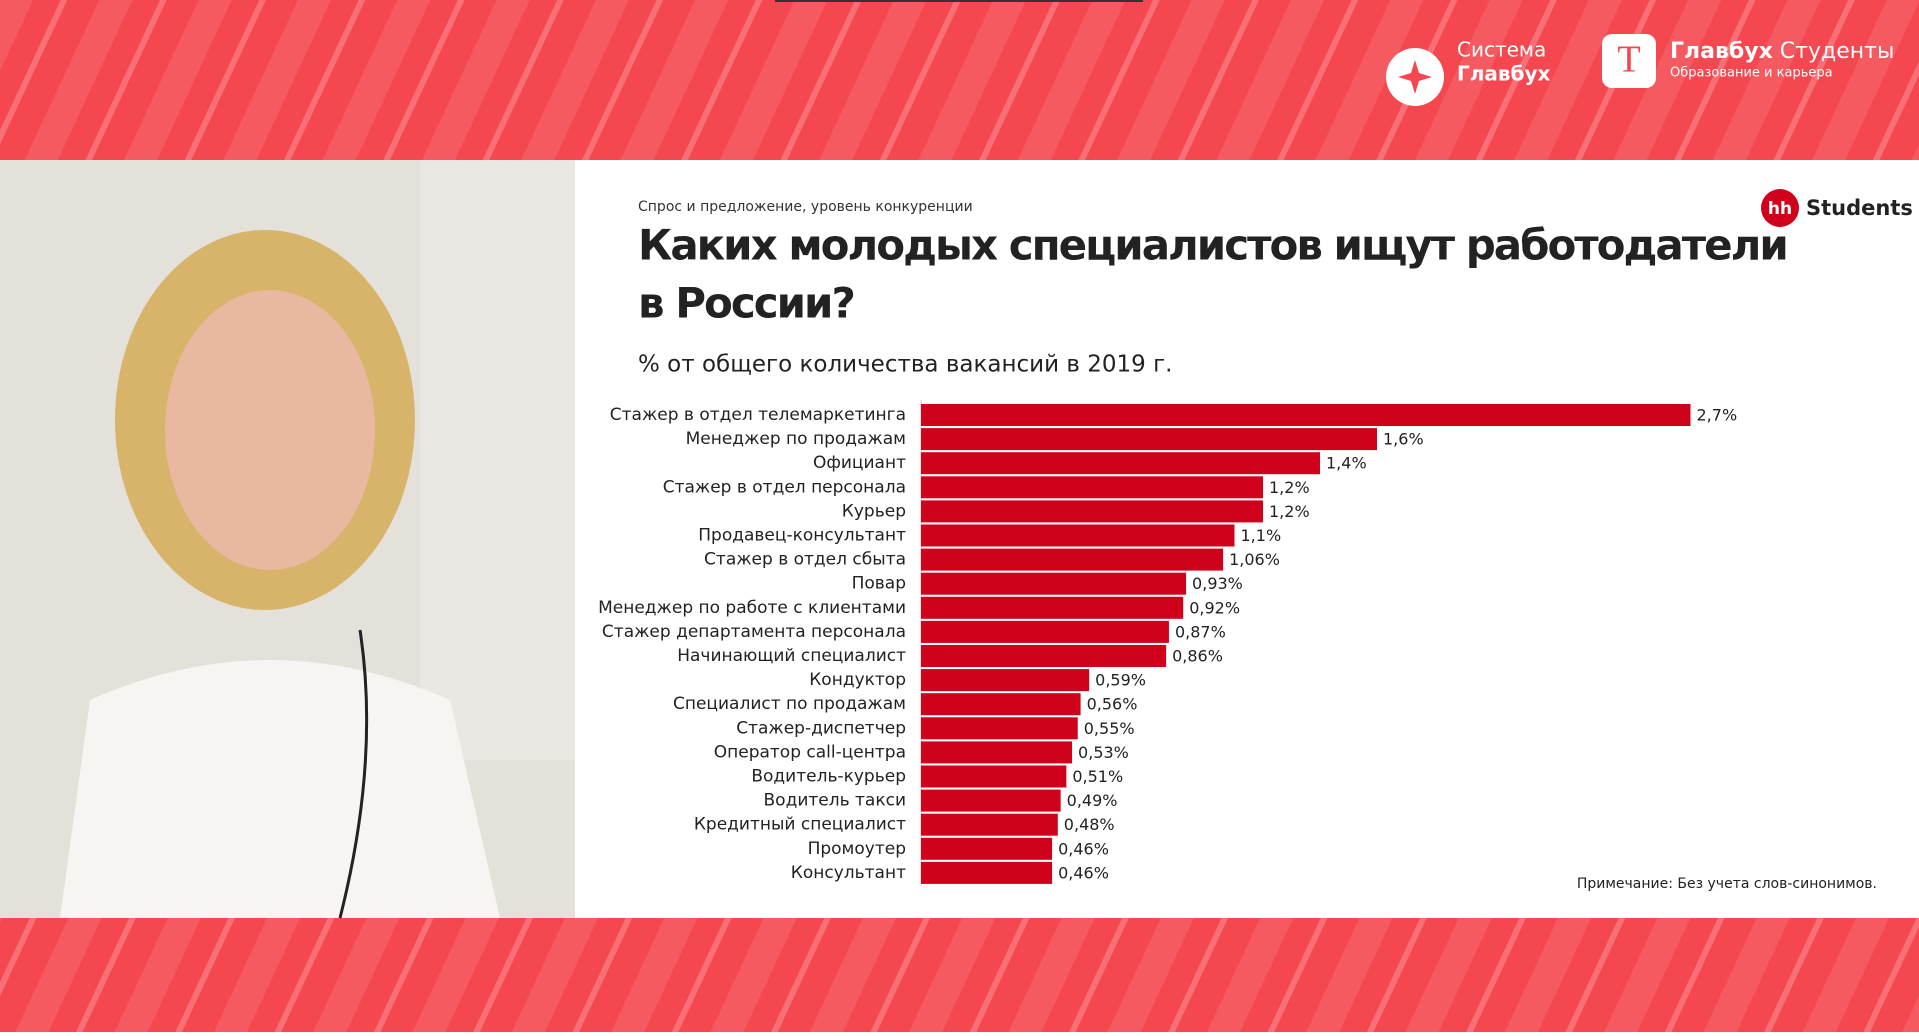 The height and width of the screenshot is (1036, 1919). I want to click on category-label: Продавец-консультант, so click(802, 536).